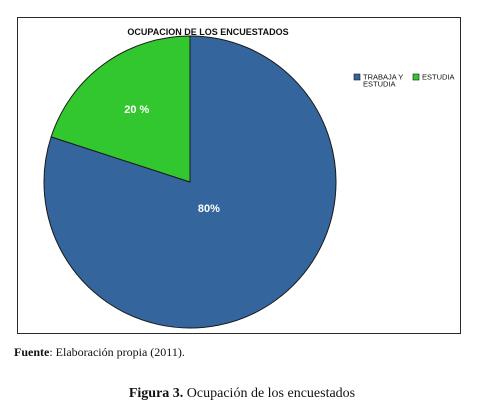 The height and width of the screenshot is (420, 484). I want to click on chart-title: OCUPACION DE LOS ENCUESTADOS, so click(207, 32).